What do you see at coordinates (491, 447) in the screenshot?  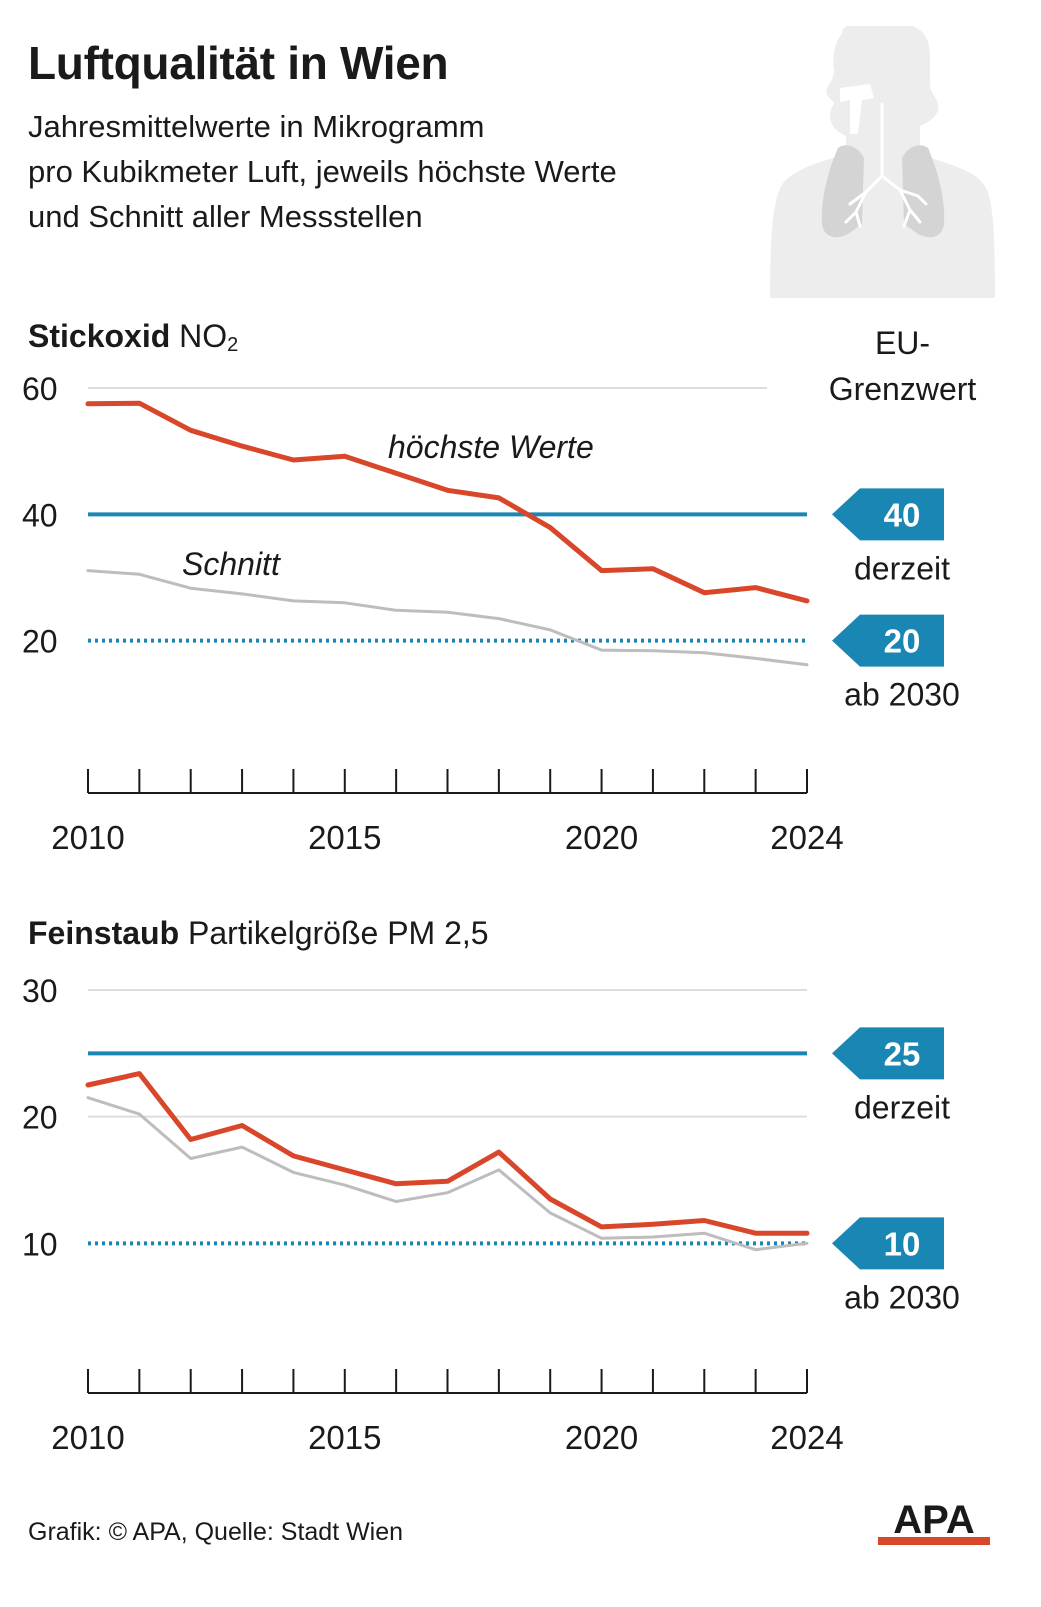 I see `series-label: höchste Werte` at bounding box center [491, 447].